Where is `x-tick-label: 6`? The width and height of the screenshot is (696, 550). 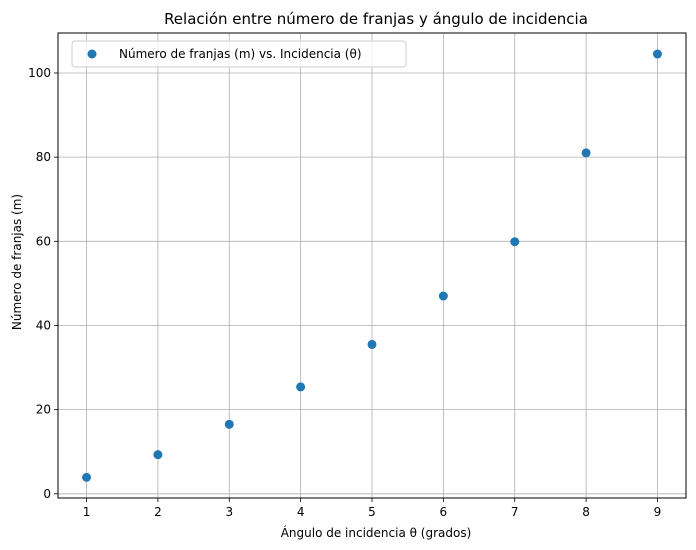
x-tick-label: 6 is located at coordinates (444, 512).